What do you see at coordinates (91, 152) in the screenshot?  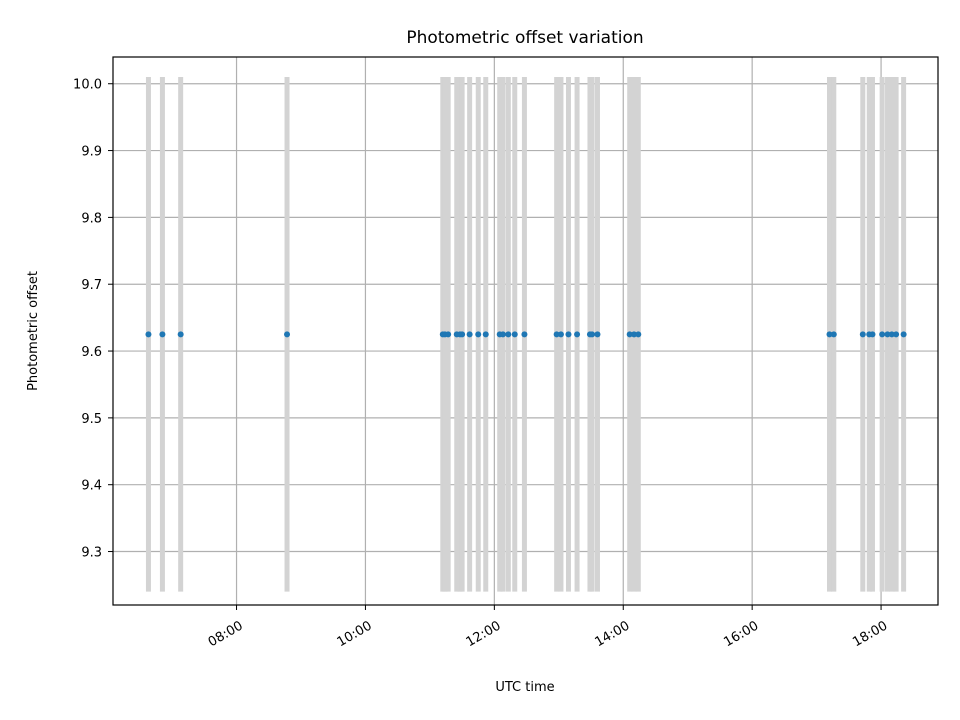 I see `y-tick-label: 9.9` at bounding box center [91, 152].